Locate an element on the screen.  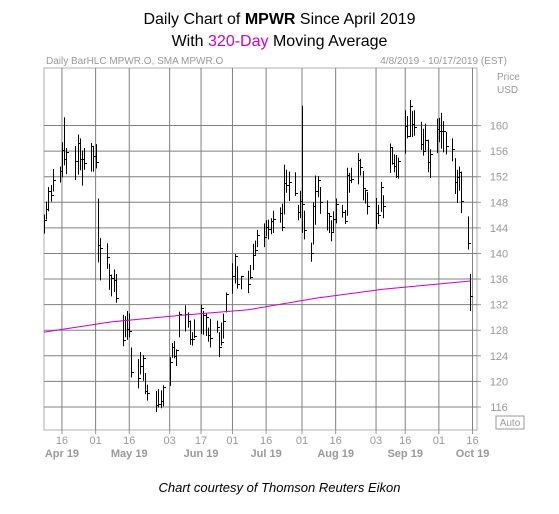
chart-subtitle: With 320-Day Moving Average is located at coordinates (279, 42).